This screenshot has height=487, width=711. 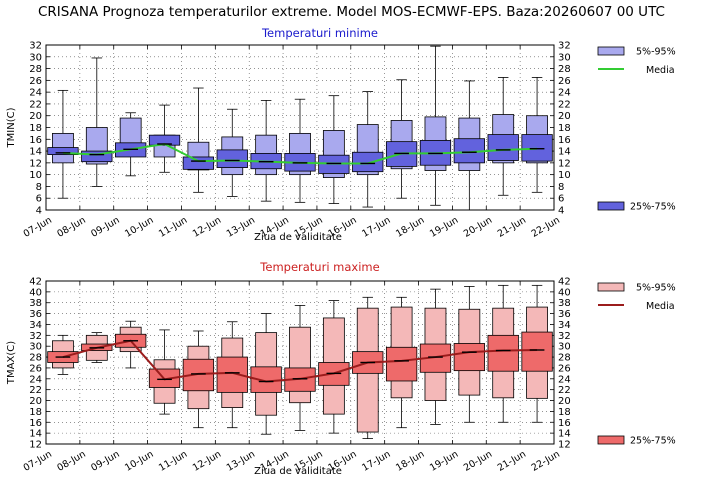 I want to click on panel-0-legend-label-outer: 5%-95%, so click(x=656, y=52).